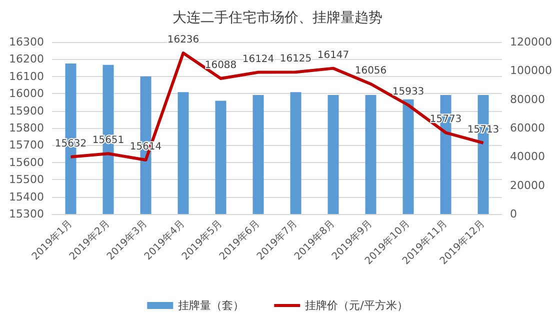 This screenshot has width=555, height=324. What do you see at coordinates (26, 162) in the screenshot?
I see `y-tick-label: 15600` at bounding box center [26, 162].